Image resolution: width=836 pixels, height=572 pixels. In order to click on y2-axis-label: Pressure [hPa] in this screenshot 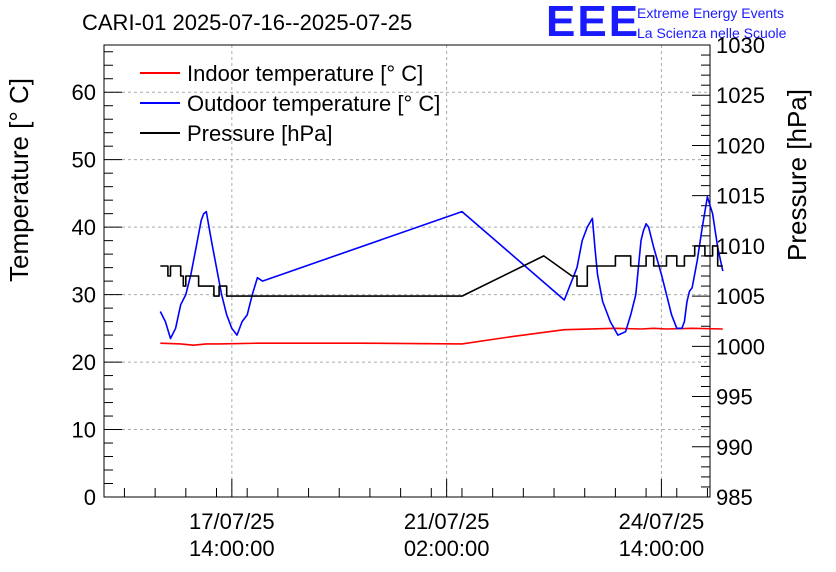, I will do `click(797, 175)`.